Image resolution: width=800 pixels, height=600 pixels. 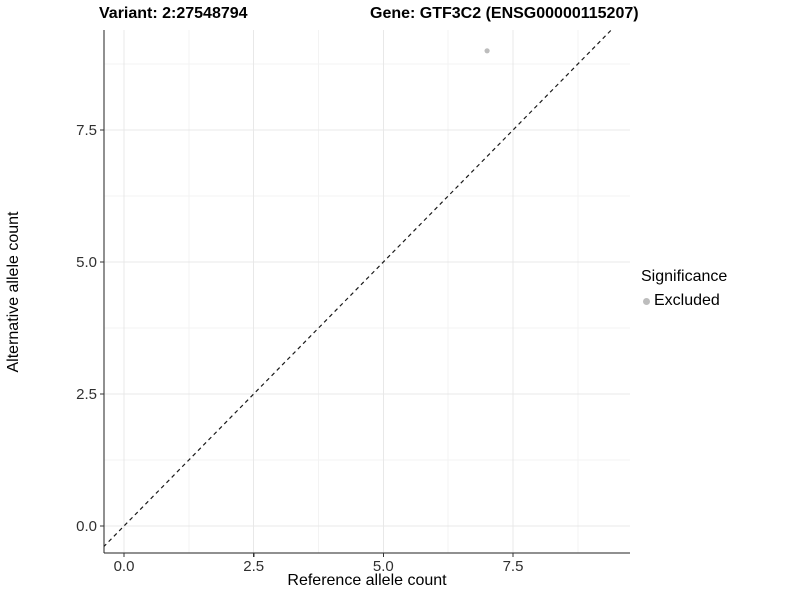 I want to click on x-axis-title: Reference allele count, so click(x=367, y=580).